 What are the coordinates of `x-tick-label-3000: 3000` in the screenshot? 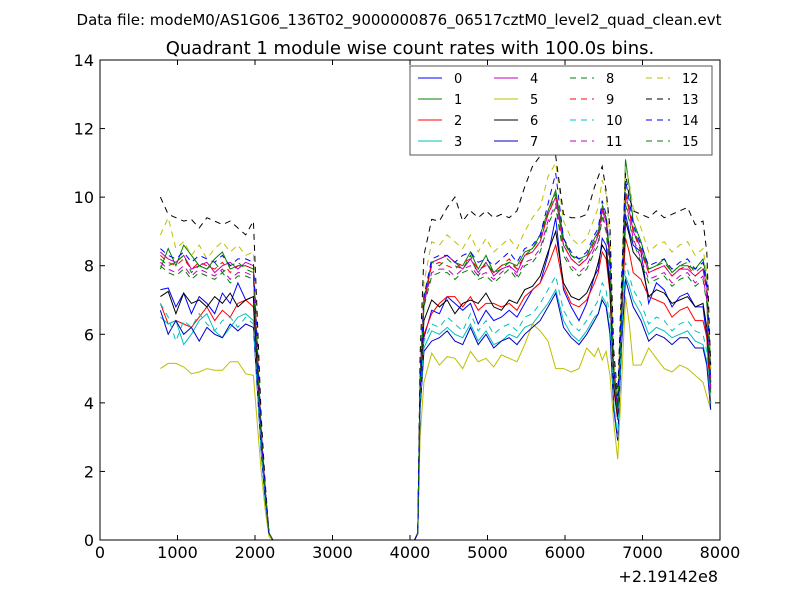 It's located at (332, 552).